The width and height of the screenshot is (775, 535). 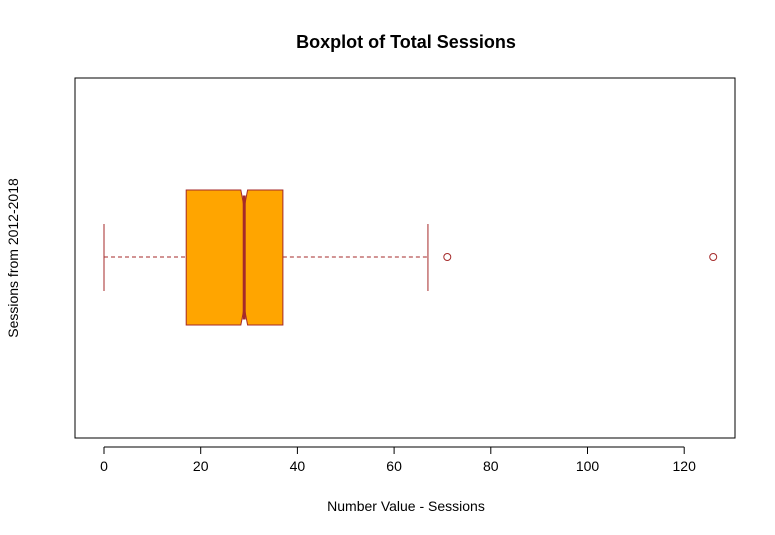 I want to click on x-tick-label-3: 60, so click(x=394, y=466).